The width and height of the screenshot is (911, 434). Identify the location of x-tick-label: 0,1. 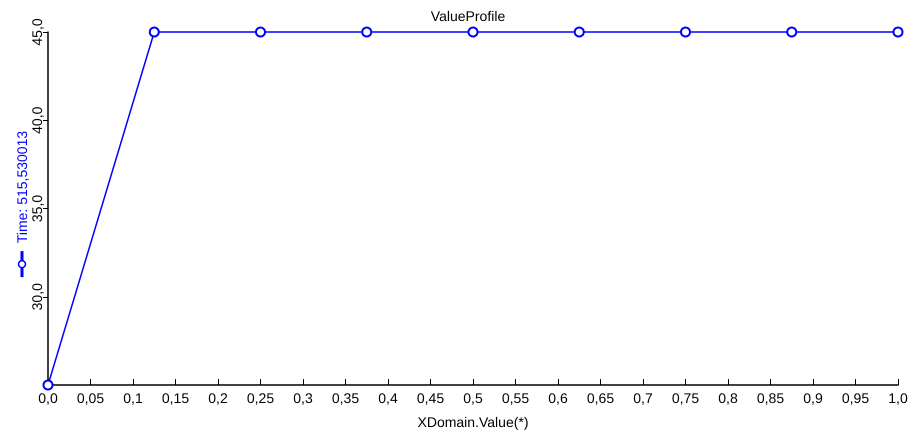
(133, 398).